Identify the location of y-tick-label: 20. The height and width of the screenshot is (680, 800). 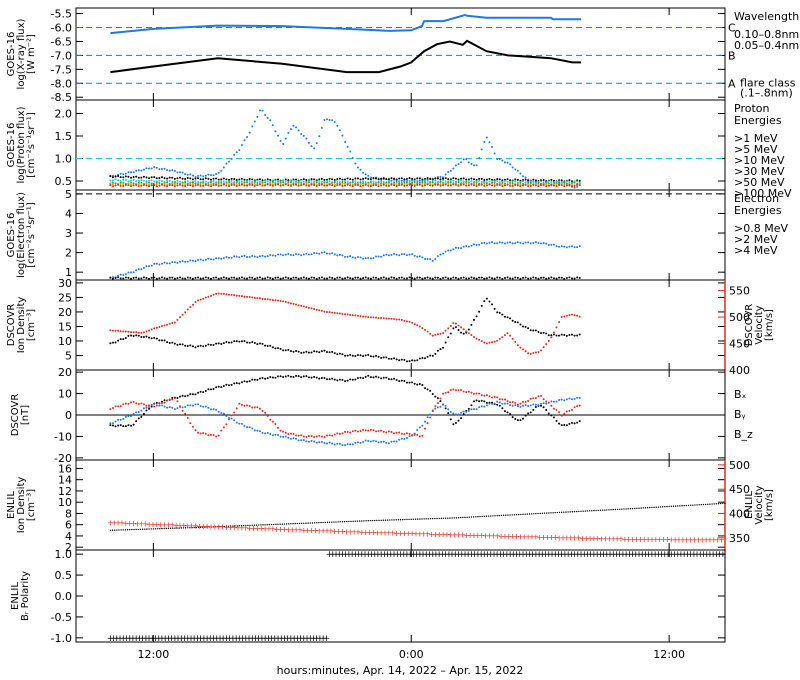
(65, 312).